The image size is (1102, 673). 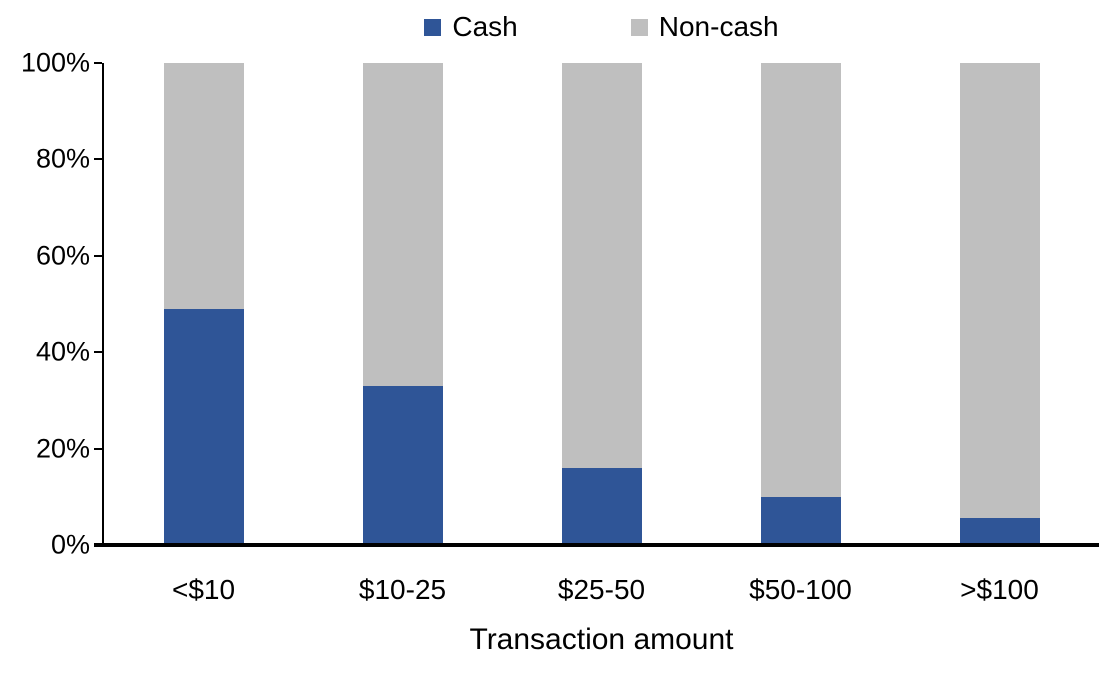 I want to click on x-axis-category-label: >$100, so click(x=999, y=589).